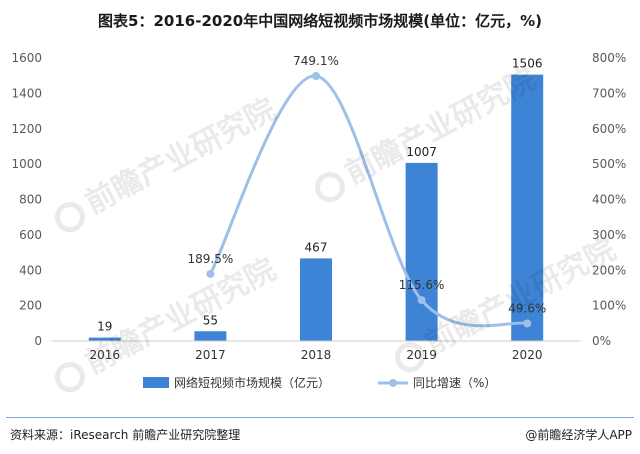 The width and height of the screenshot is (640, 454). What do you see at coordinates (105, 355) in the screenshot?
I see `x-axis-tick-label: 2016` at bounding box center [105, 355].